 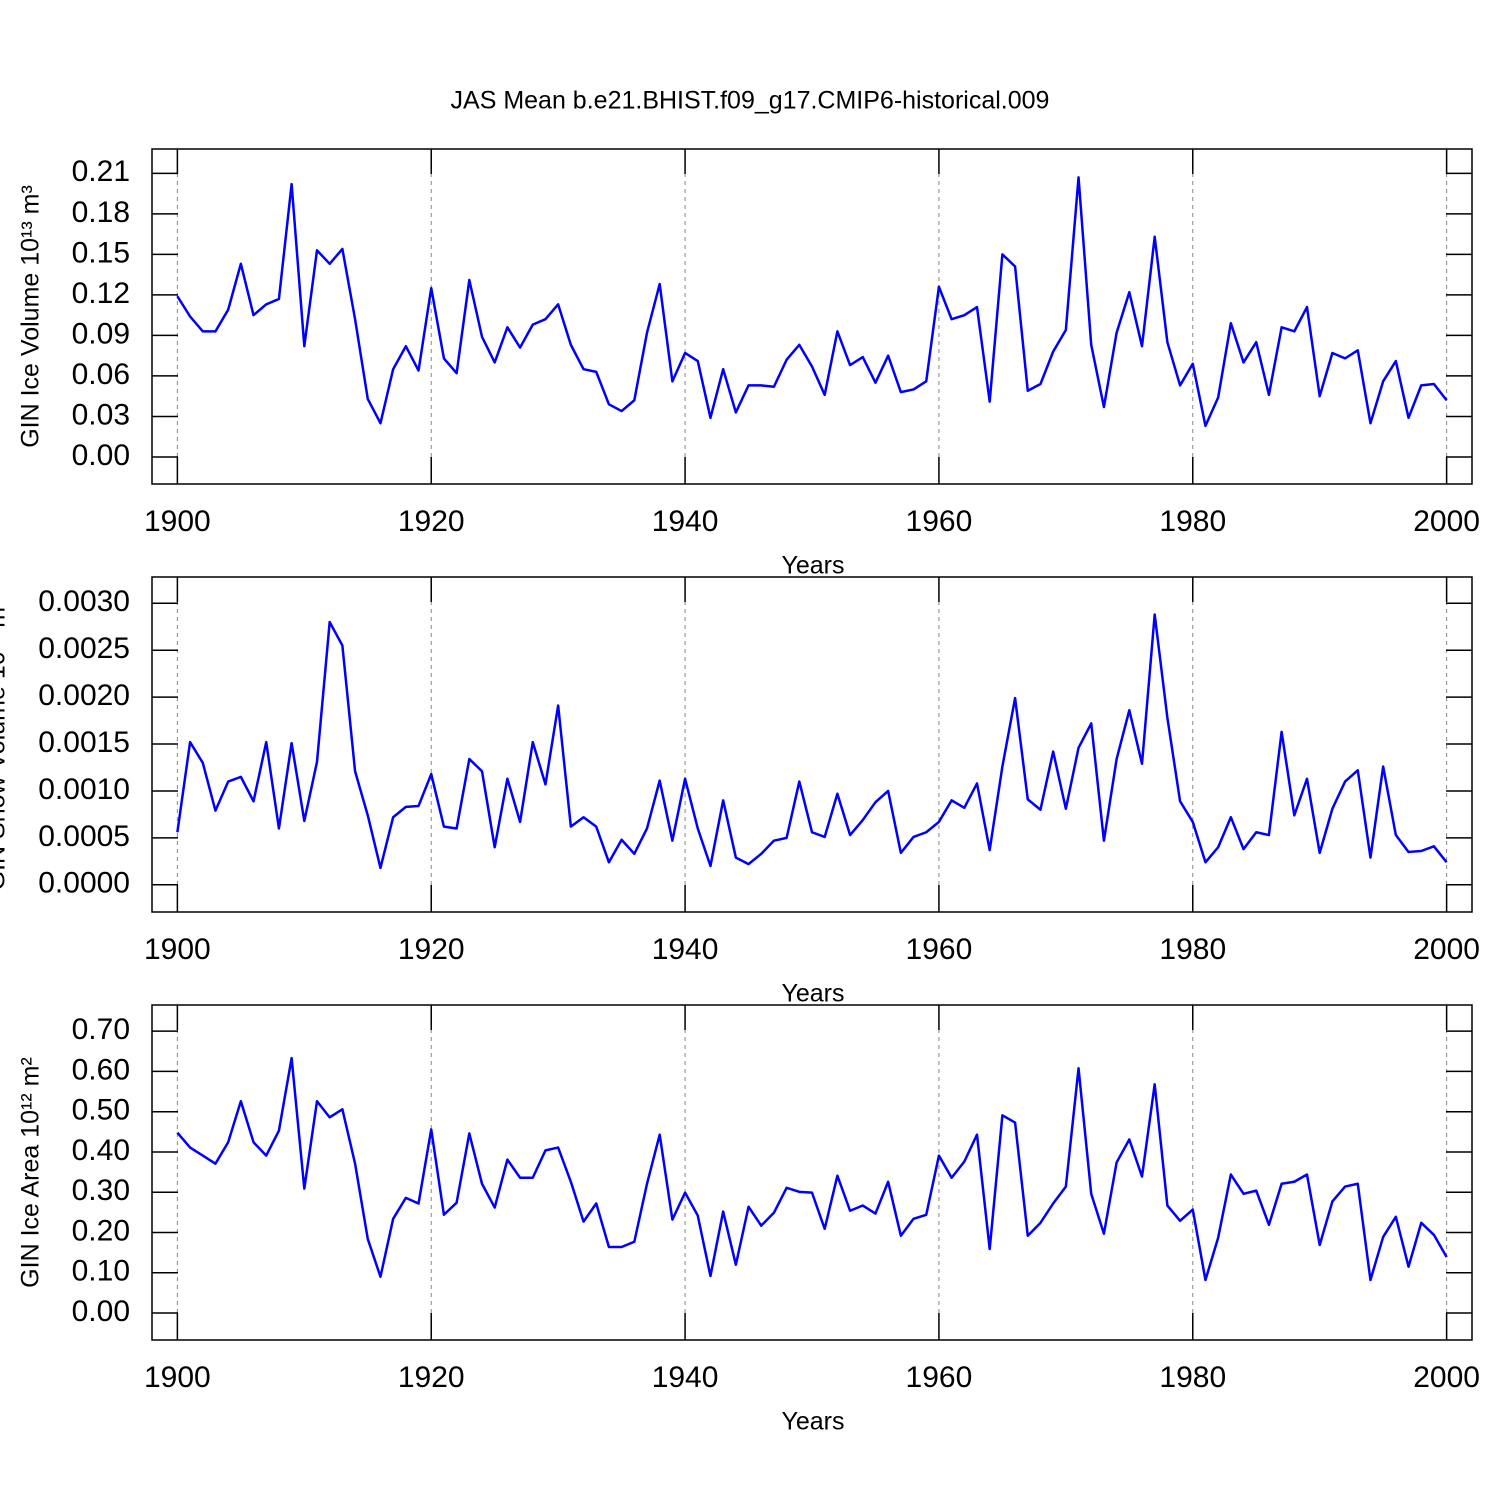 I want to click on y-tick-label: 0.0010, so click(x=84, y=789).